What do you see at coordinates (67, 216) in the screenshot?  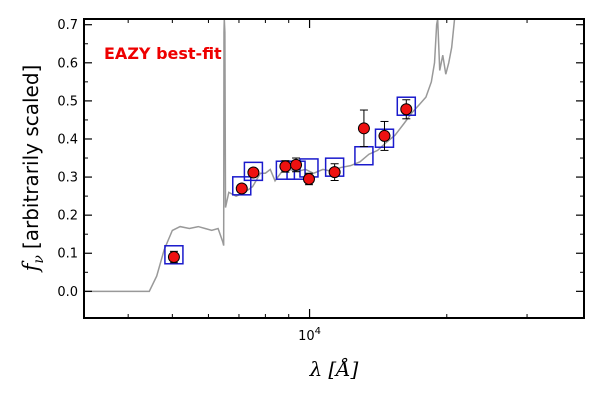 I see `y-tick-label: 0.2` at bounding box center [67, 216].